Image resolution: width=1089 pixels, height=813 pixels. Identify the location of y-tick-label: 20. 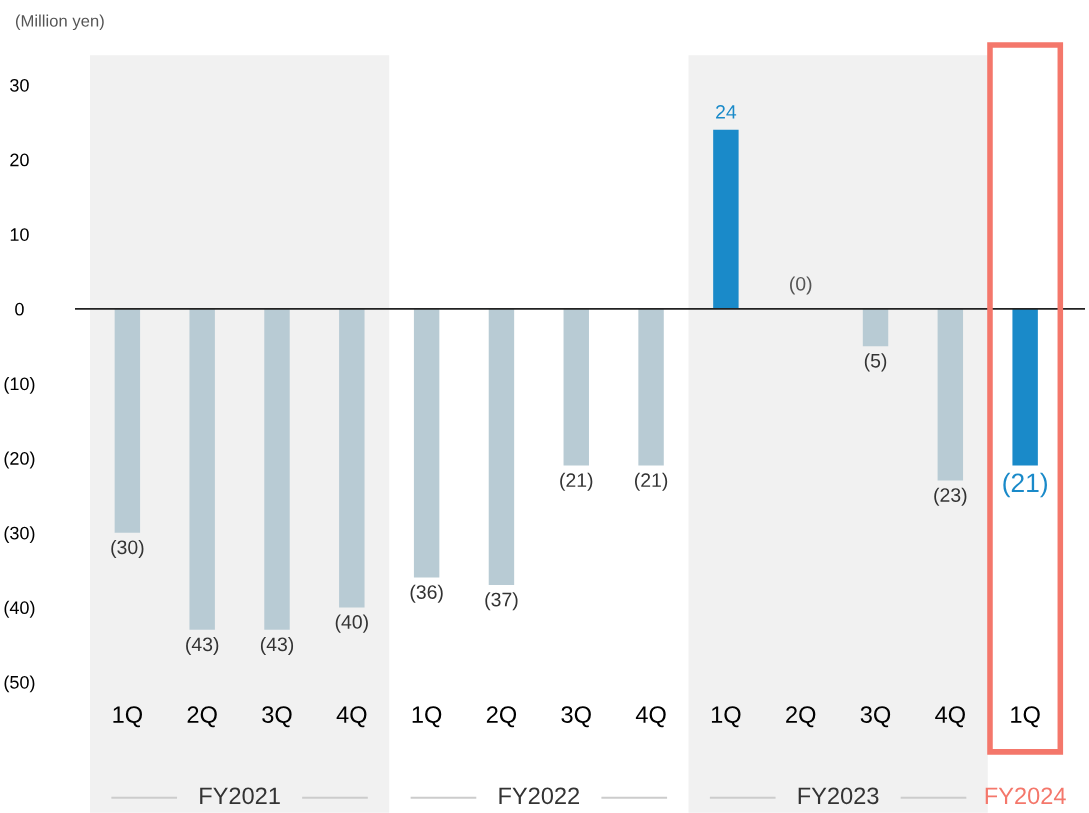
(19, 160).